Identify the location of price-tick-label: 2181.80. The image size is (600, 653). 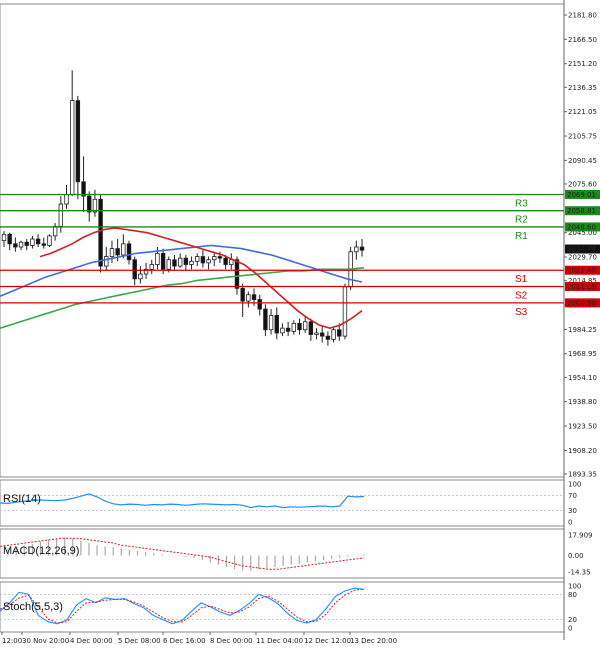
(582, 16).